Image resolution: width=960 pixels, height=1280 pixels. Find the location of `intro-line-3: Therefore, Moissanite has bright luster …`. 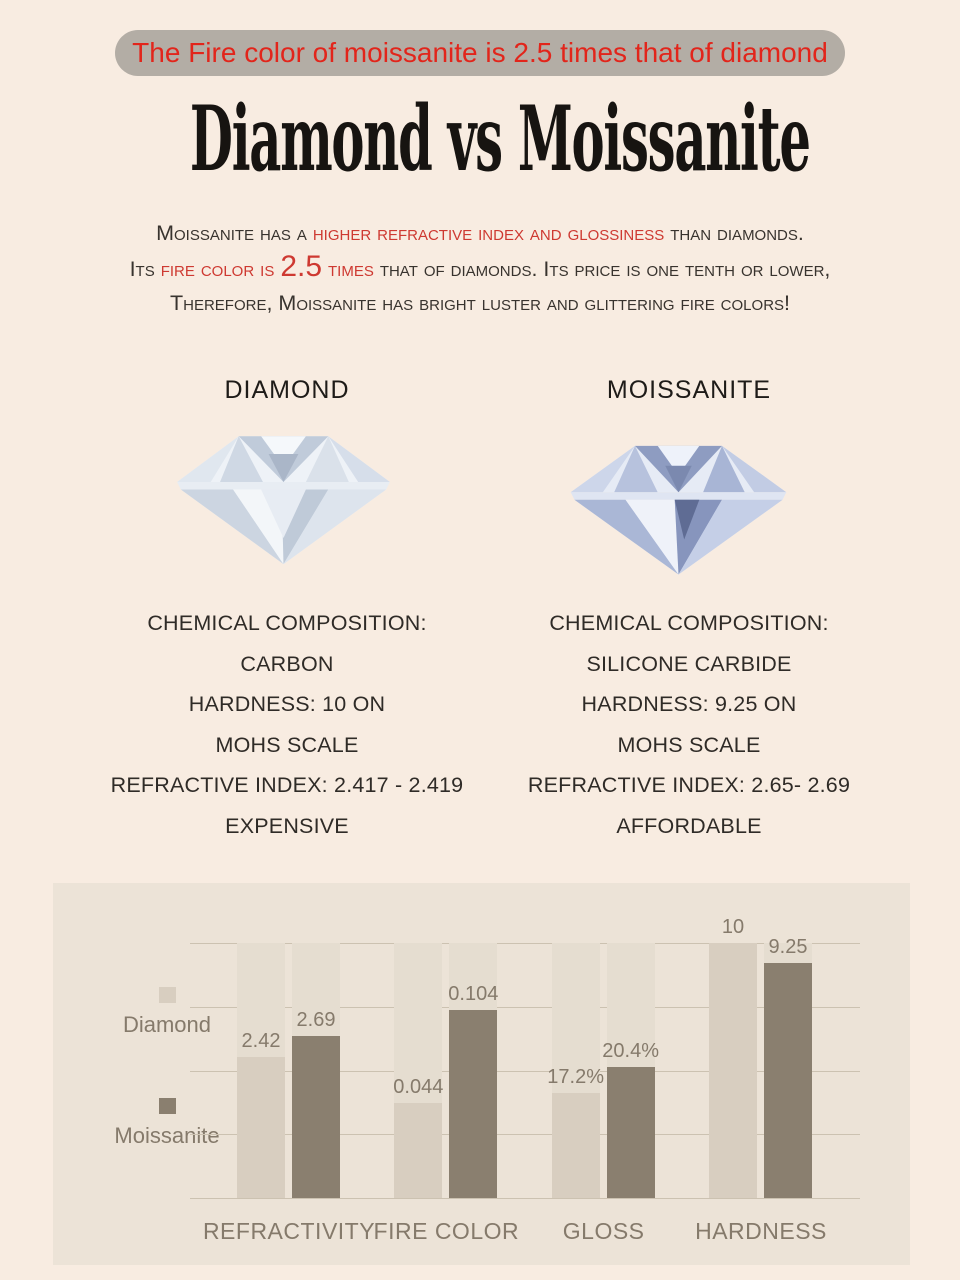

intro-line-3: Therefore, Moissanite has bright luster … is located at coordinates (480, 303).